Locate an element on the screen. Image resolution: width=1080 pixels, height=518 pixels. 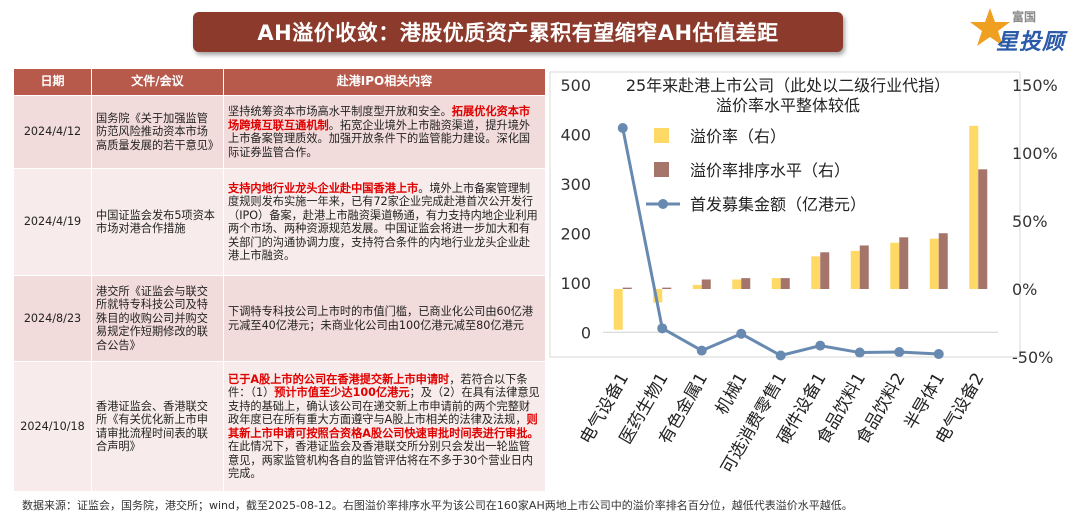
content-text: 坚持统筹资本市场高水平制度型开放和安全。 is located at coordinates (340, 111).